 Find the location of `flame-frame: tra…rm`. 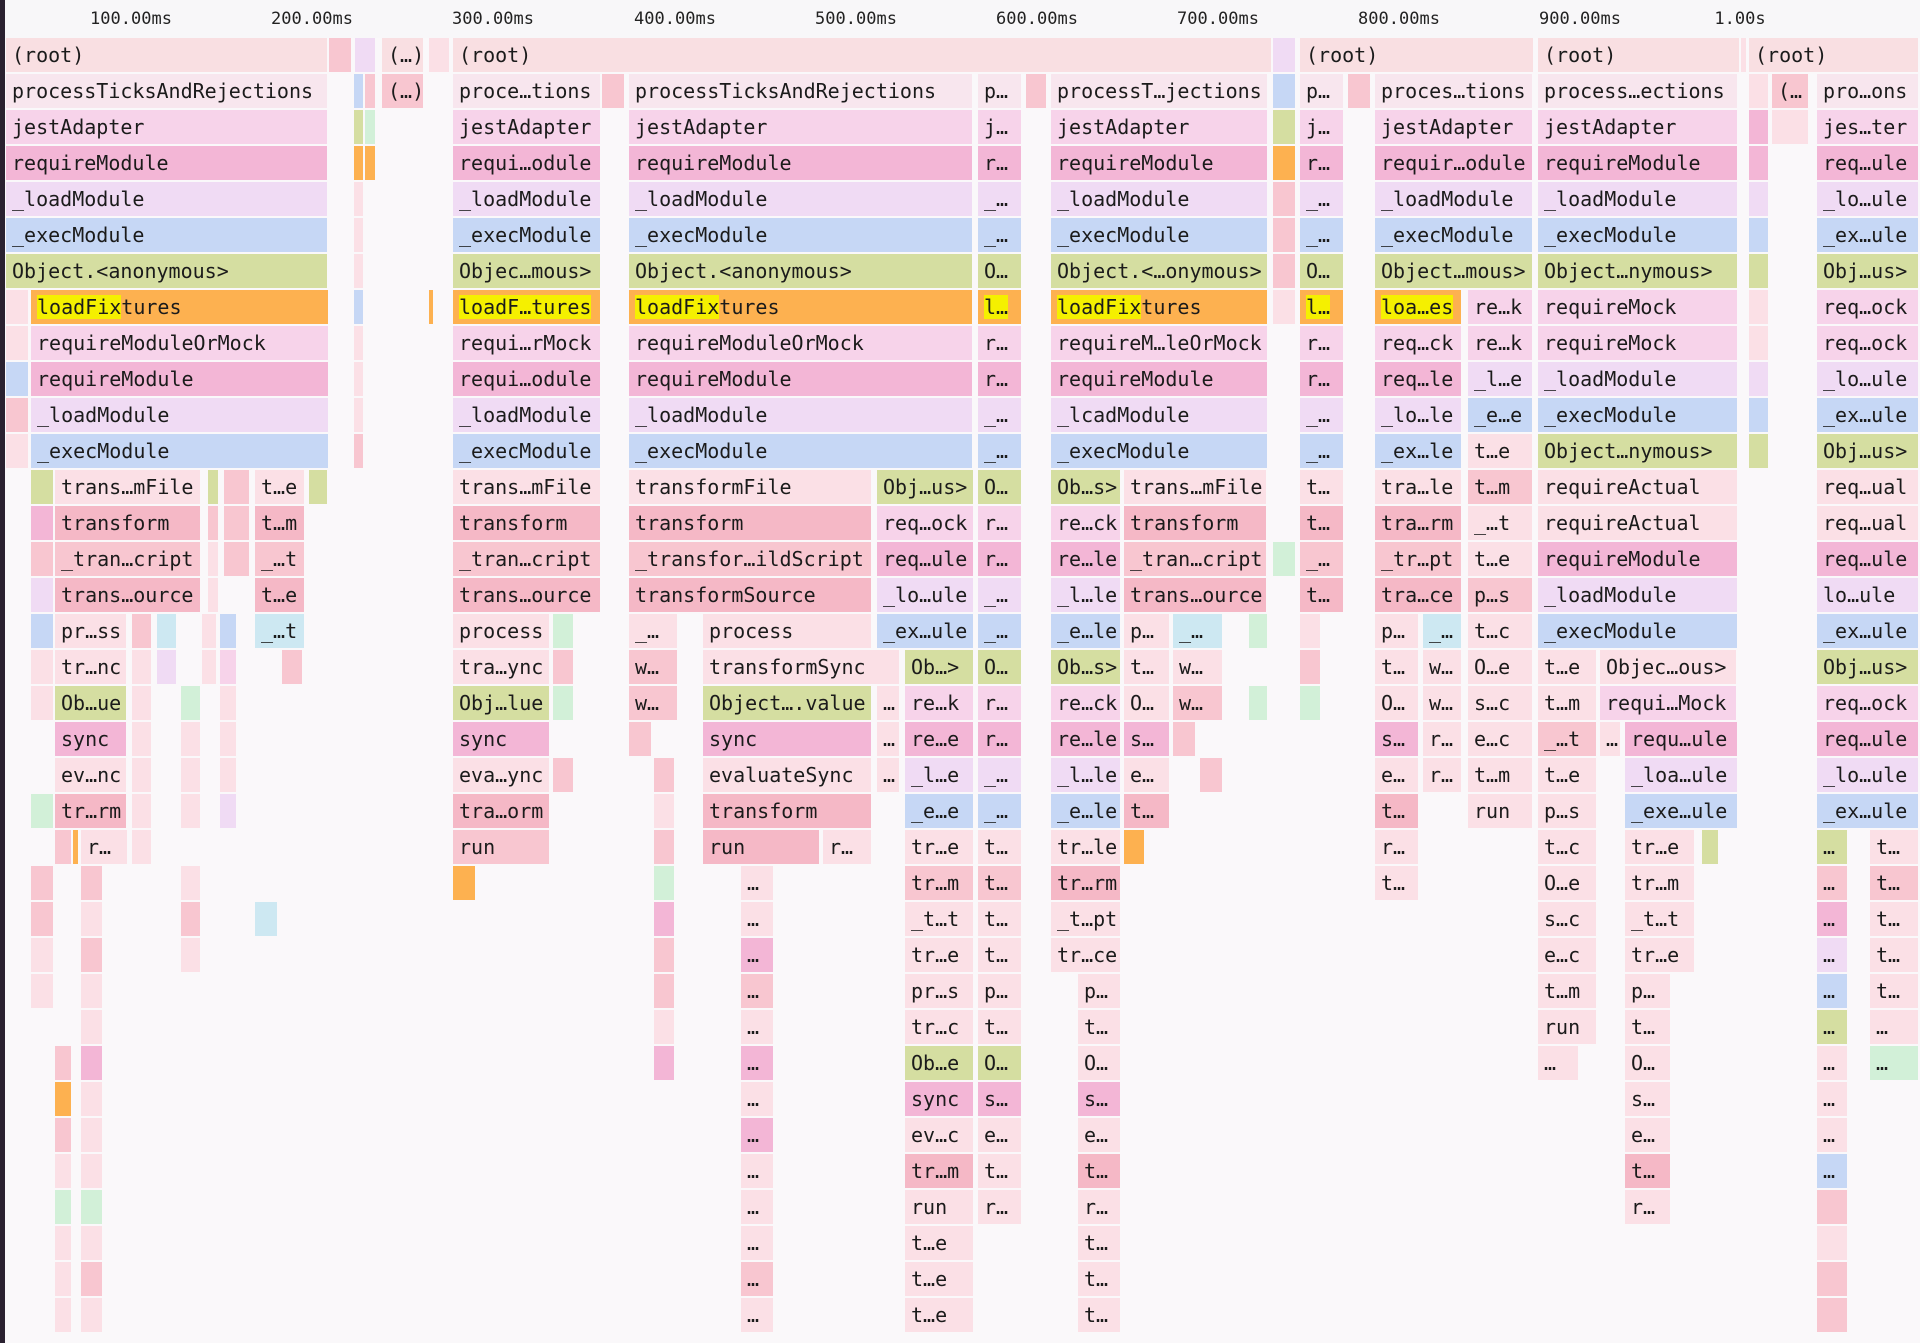

flame-frame: tra…rm is located at coordinates (1419, 524).